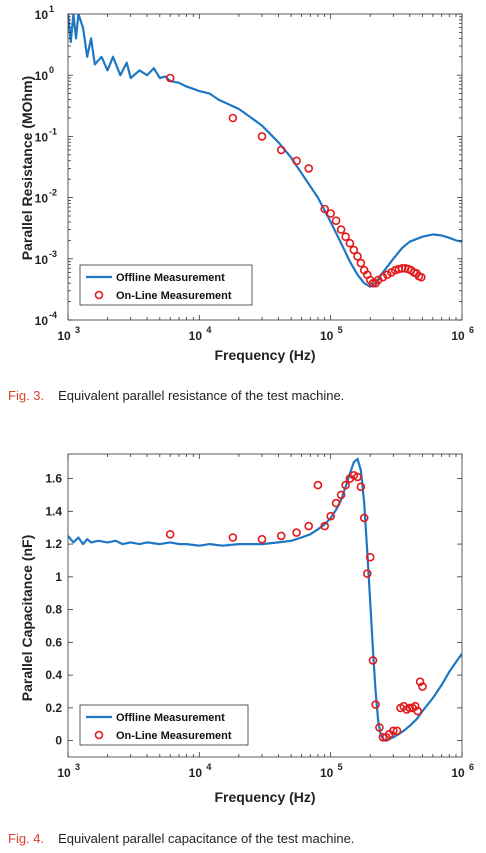  What do you see at coordinates (26, 838) in the screenshot?
I see `caption-label: Fig. 4.` at bounding box center [26, 838].